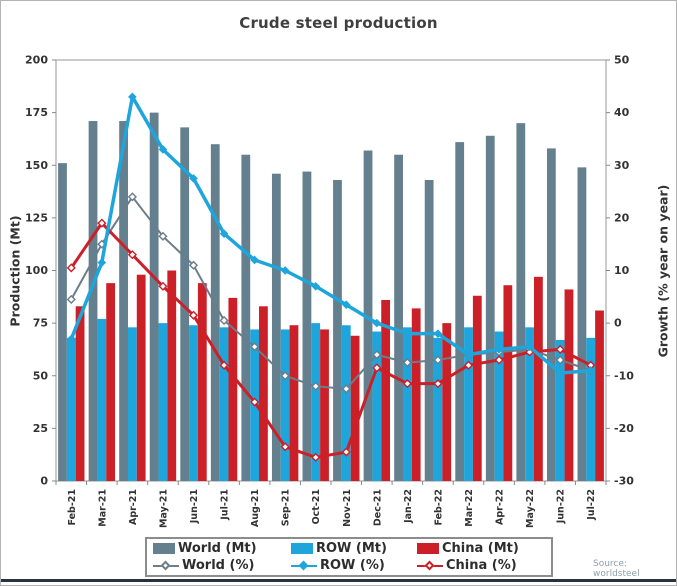 This screenshot has width=677, height=586. Describe the element at coordinates (44, 481) in the screenshot. I see `left-axis-tick-label: 0` at that location.